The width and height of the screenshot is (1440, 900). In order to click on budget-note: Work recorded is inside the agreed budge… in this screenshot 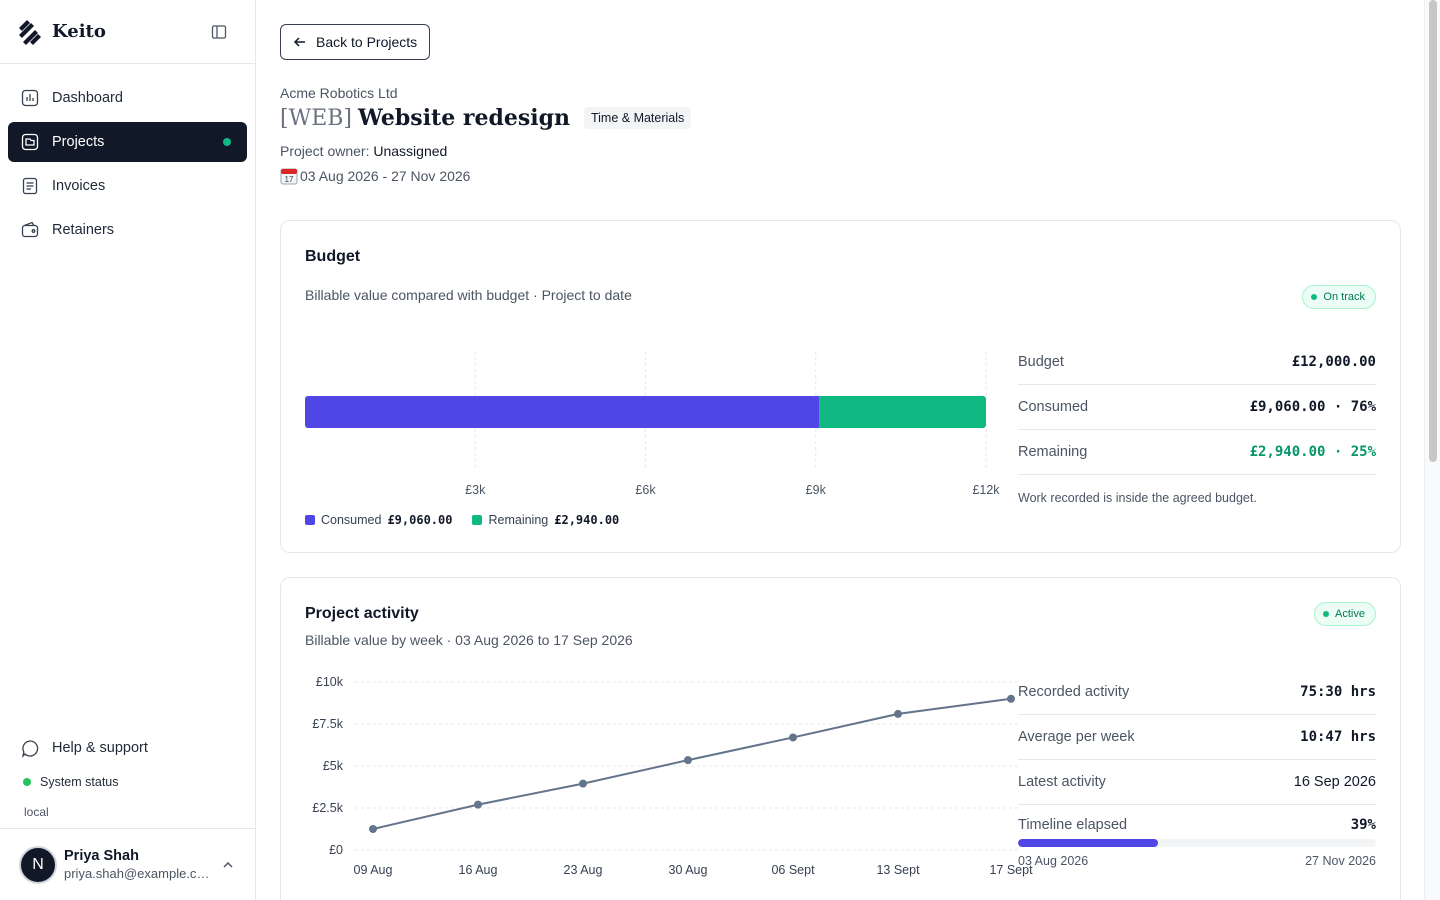, I will do `click(1137, 498)`.